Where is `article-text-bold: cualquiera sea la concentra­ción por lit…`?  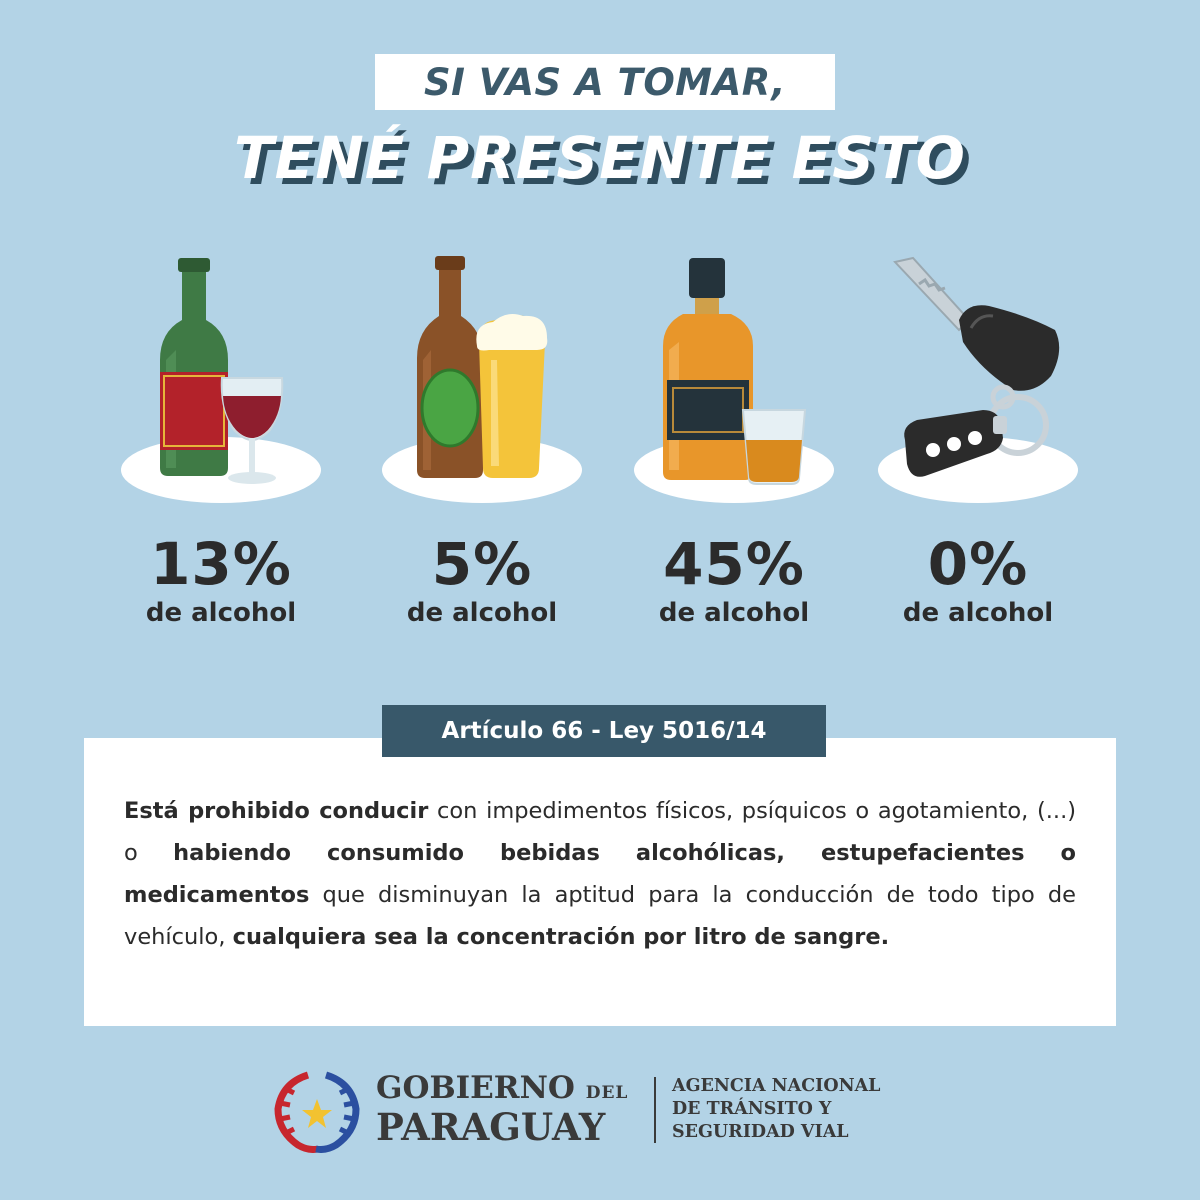
article-text-bold: cualquiera sea la concentra­ción por lit… is located at coordinates (561, 937).